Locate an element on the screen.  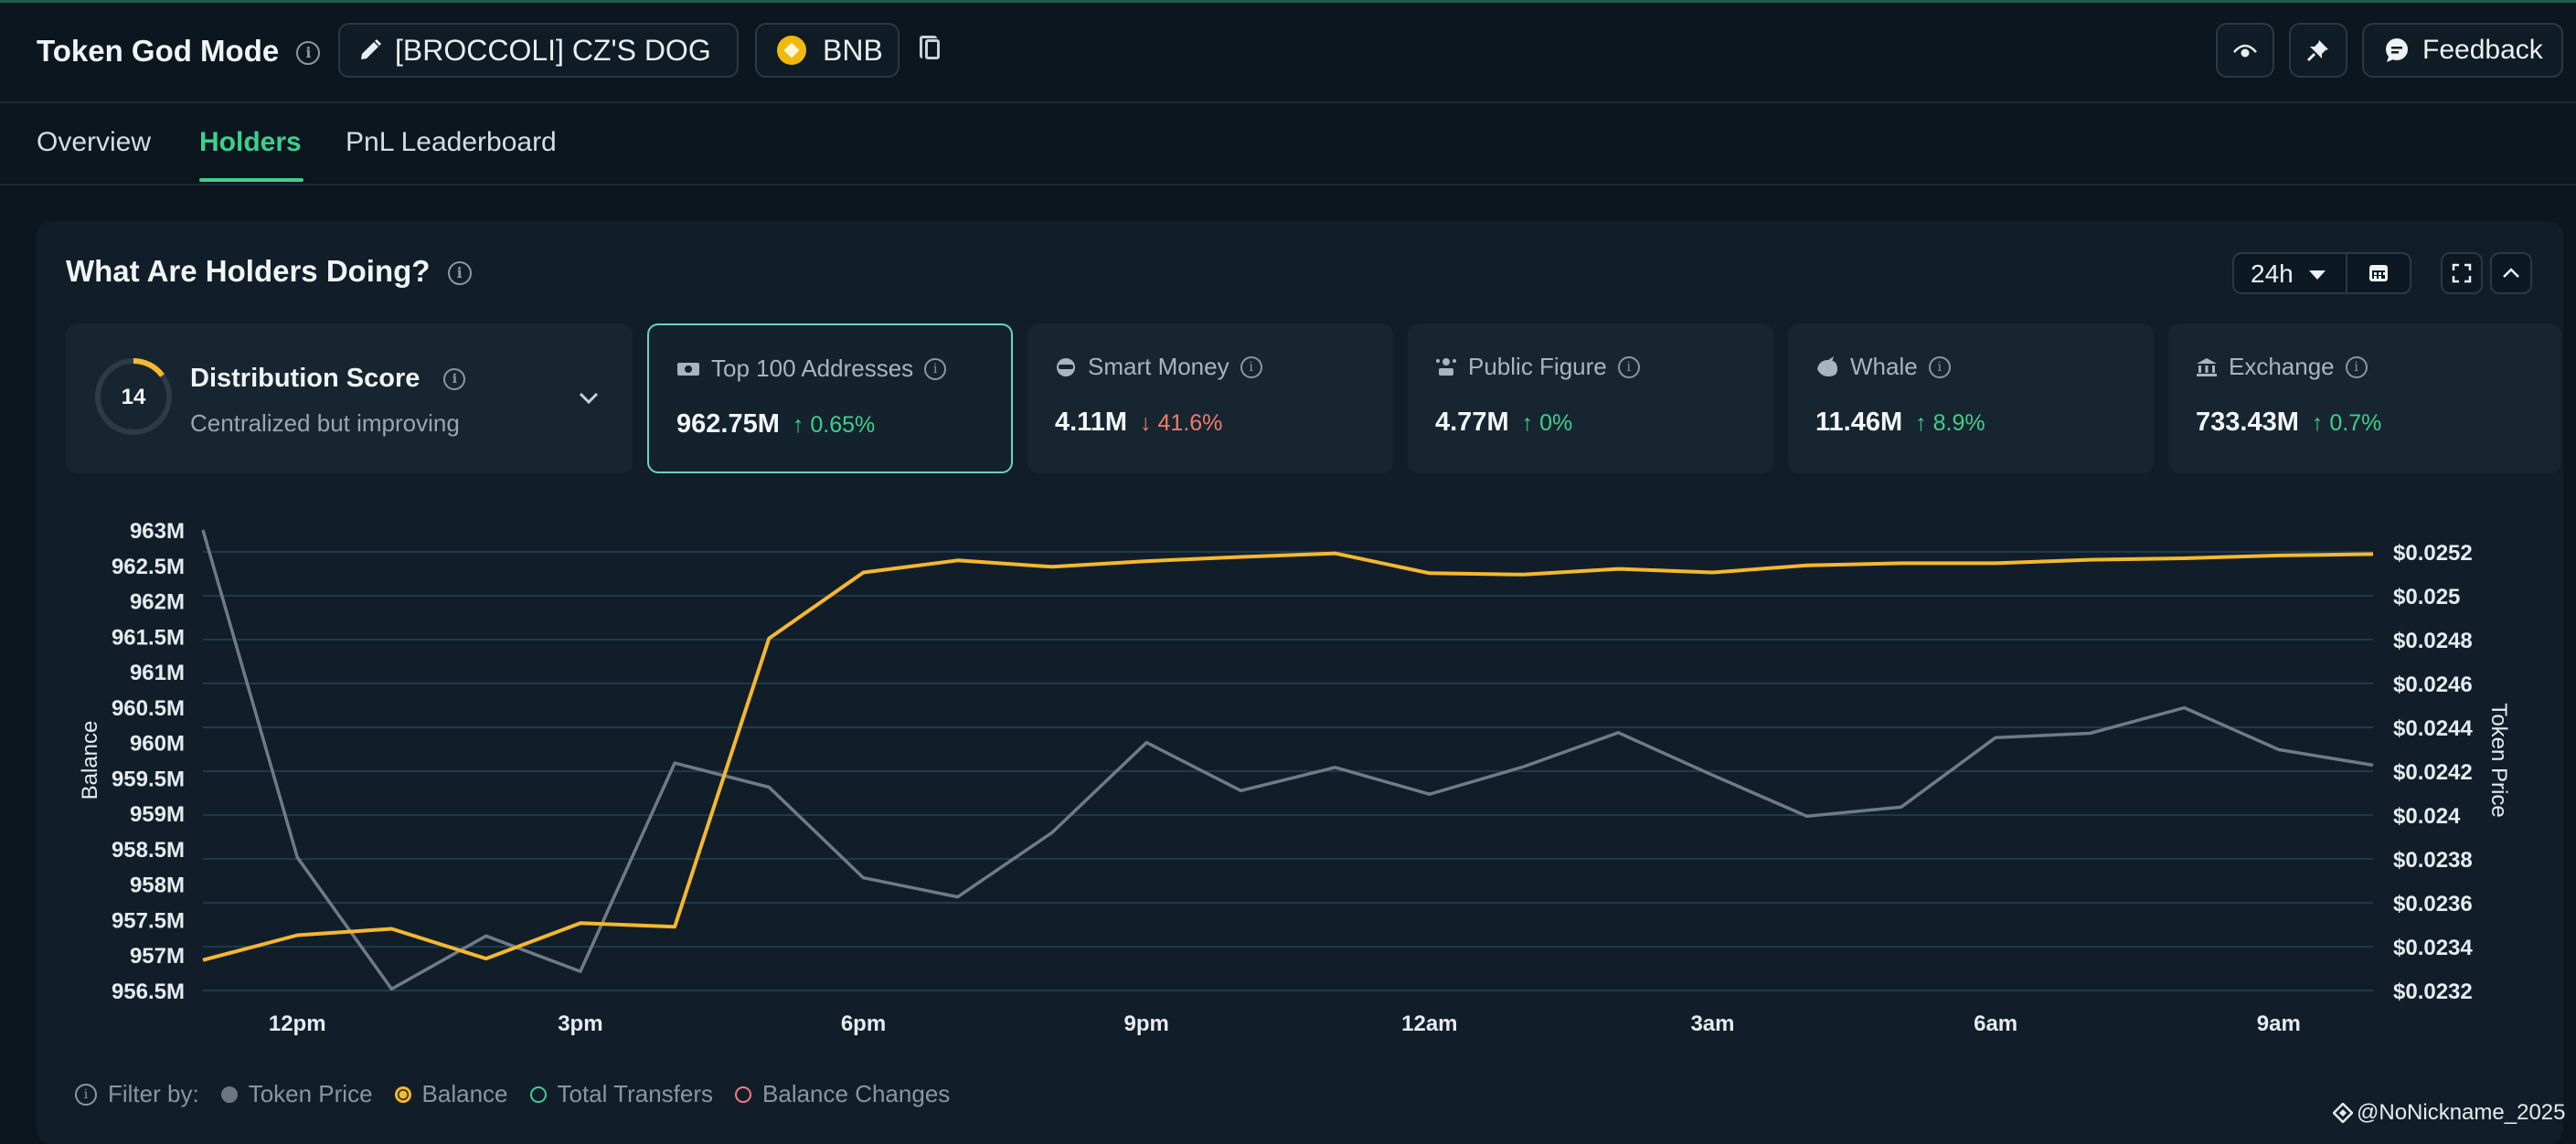
fullscreen-button is located at coordinates (2462, 273).